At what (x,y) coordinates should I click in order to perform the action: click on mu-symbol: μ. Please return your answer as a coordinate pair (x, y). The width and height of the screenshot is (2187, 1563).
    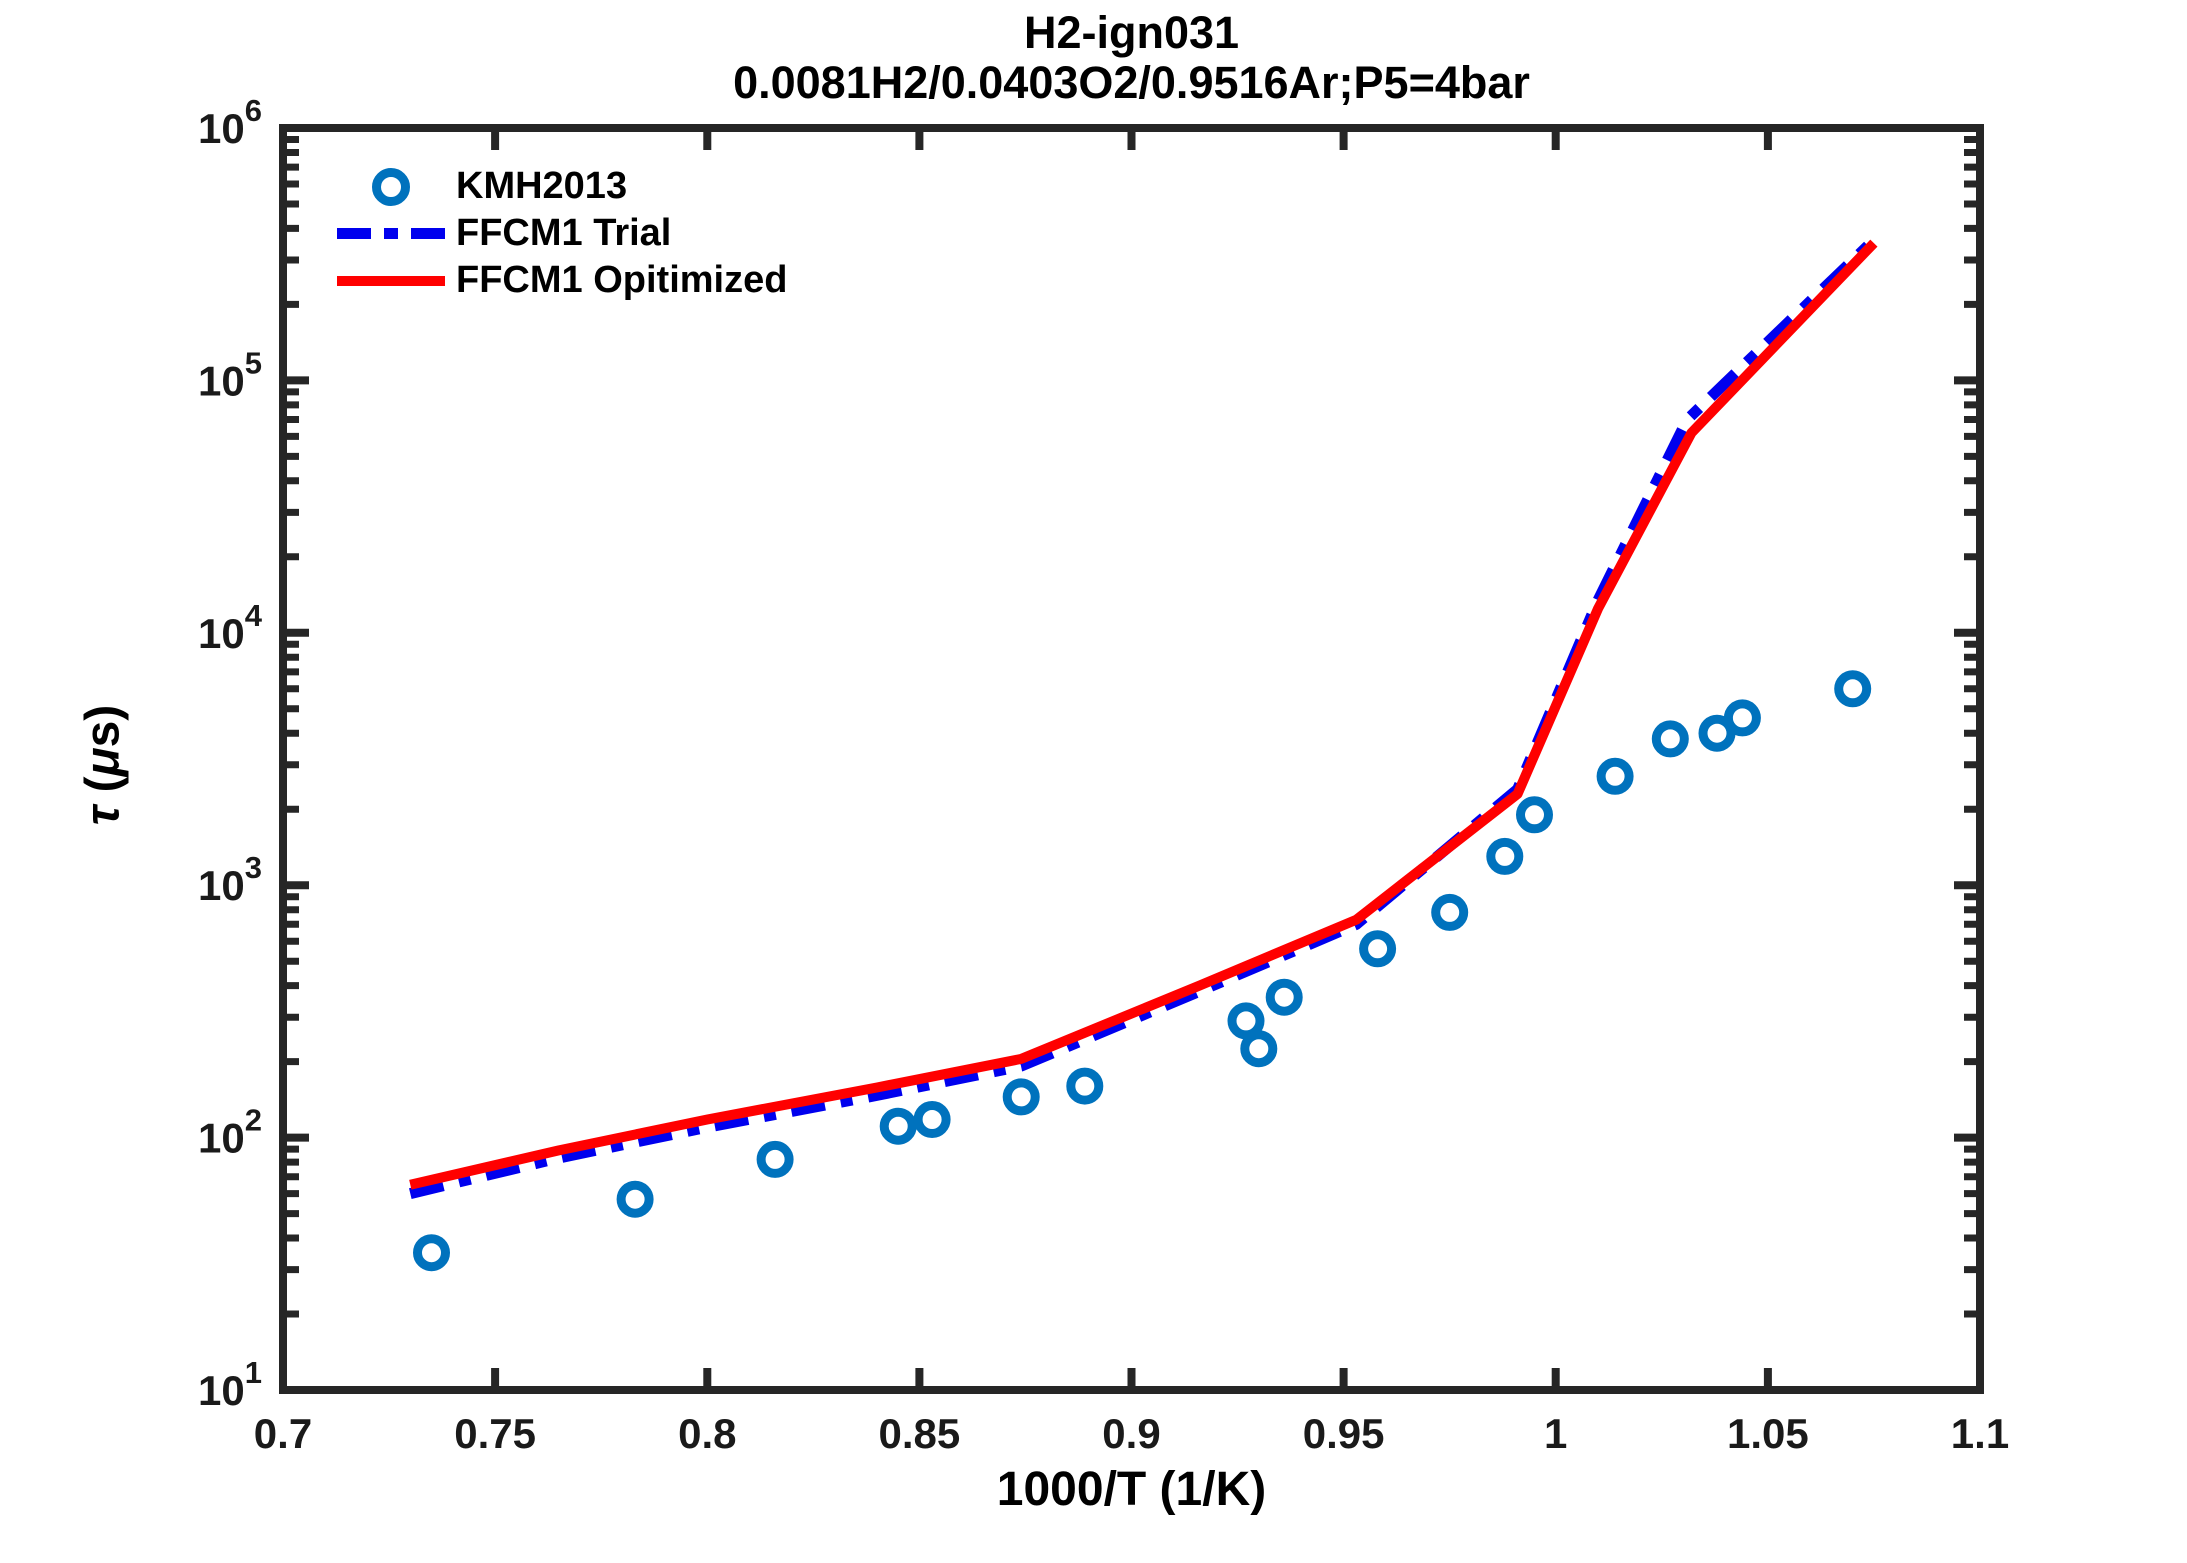
    Looking at the image, I should click on (103, 762).